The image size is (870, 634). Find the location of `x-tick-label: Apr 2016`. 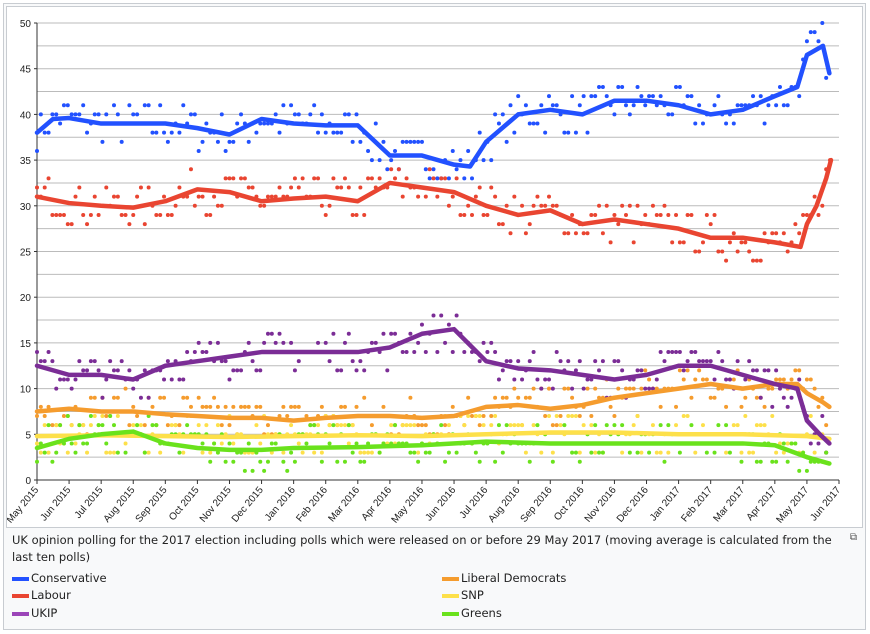

x-tick-label: Apr 2016 is located at coordinates (377, 504).